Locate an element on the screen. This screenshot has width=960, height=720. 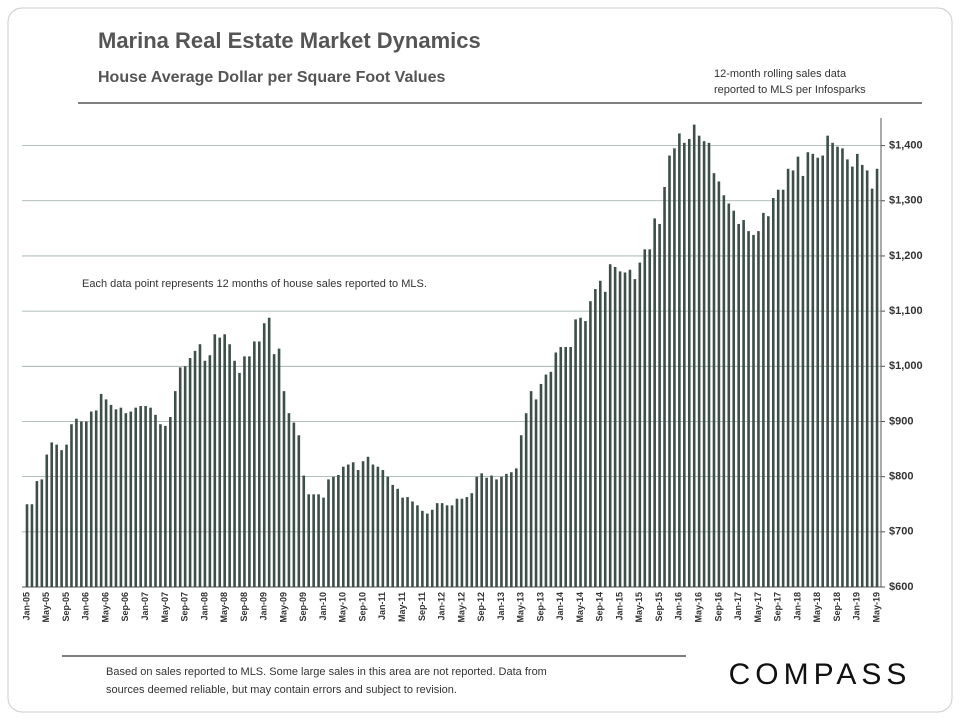
x-tick-label: Jan-07 is located at coordinates (145, 606).